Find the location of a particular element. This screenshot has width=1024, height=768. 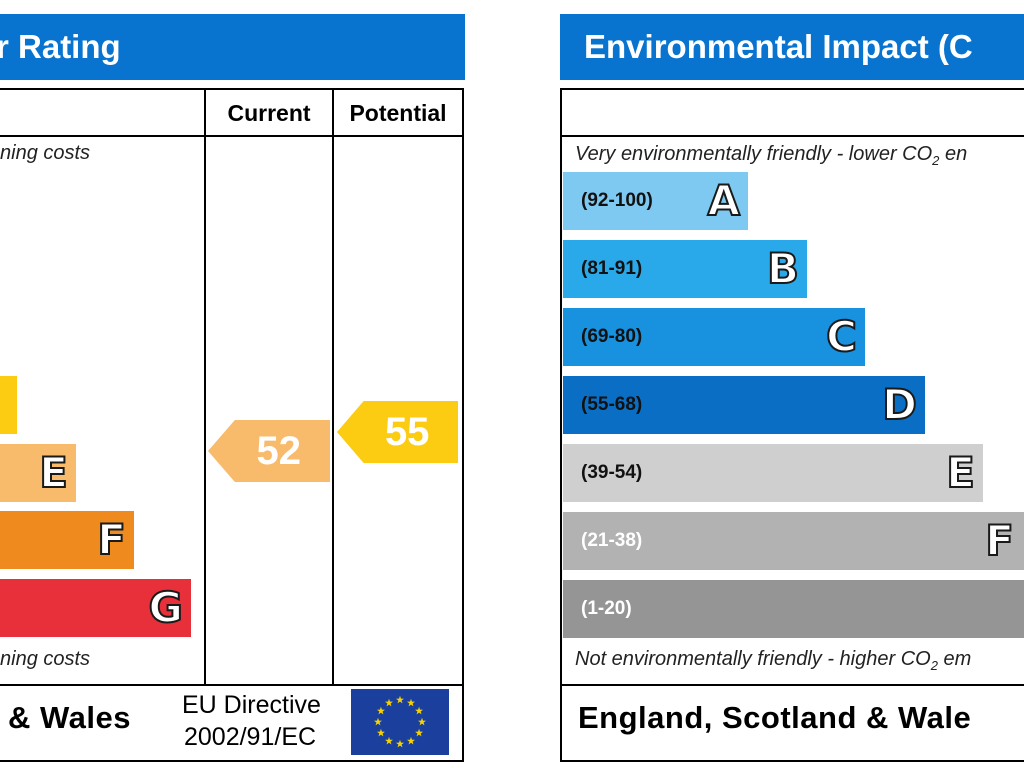

env-footer-region: England, Scotland & Wale is located at coordinates (775, 717).